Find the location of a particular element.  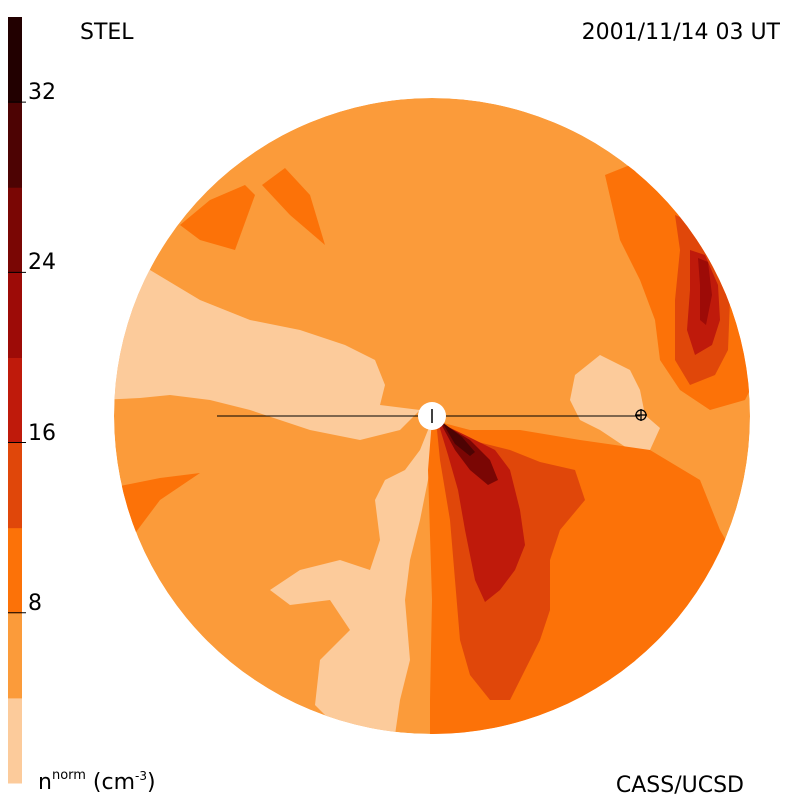

unit-superscript: norm is located at coordinates (68, 775).